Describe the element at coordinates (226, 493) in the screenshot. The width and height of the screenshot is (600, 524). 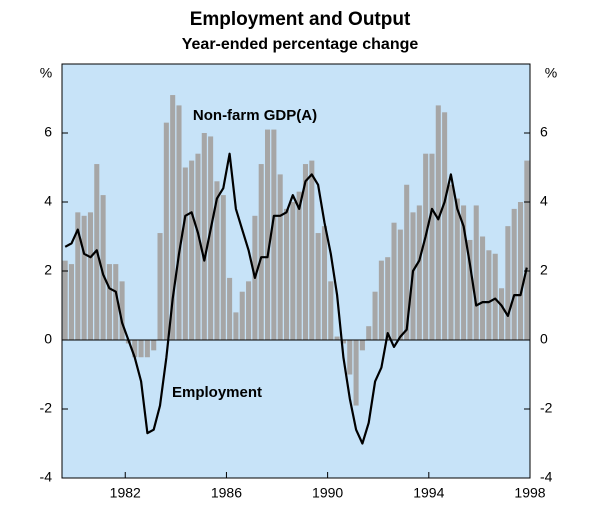
I see `x-tick-label: 1986` at that location.